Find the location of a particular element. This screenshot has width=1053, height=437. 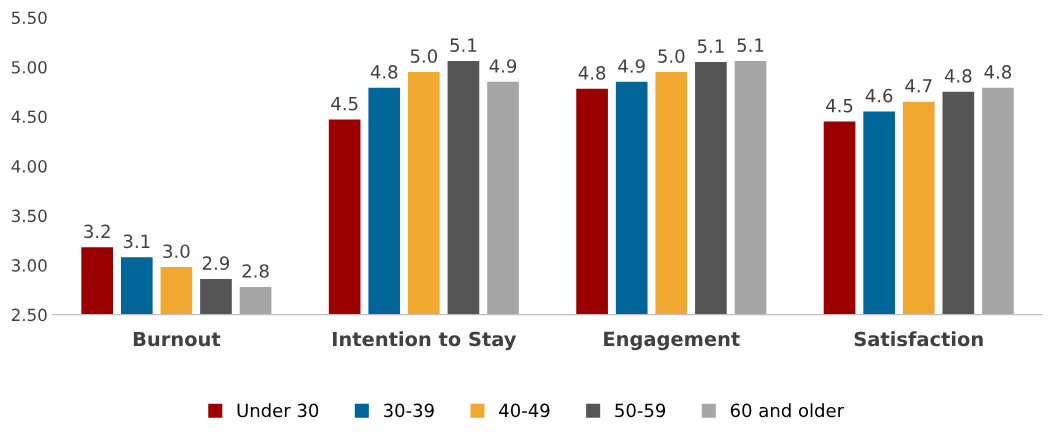

x-tick-label: Engagement is located at coordinates (672, 341).